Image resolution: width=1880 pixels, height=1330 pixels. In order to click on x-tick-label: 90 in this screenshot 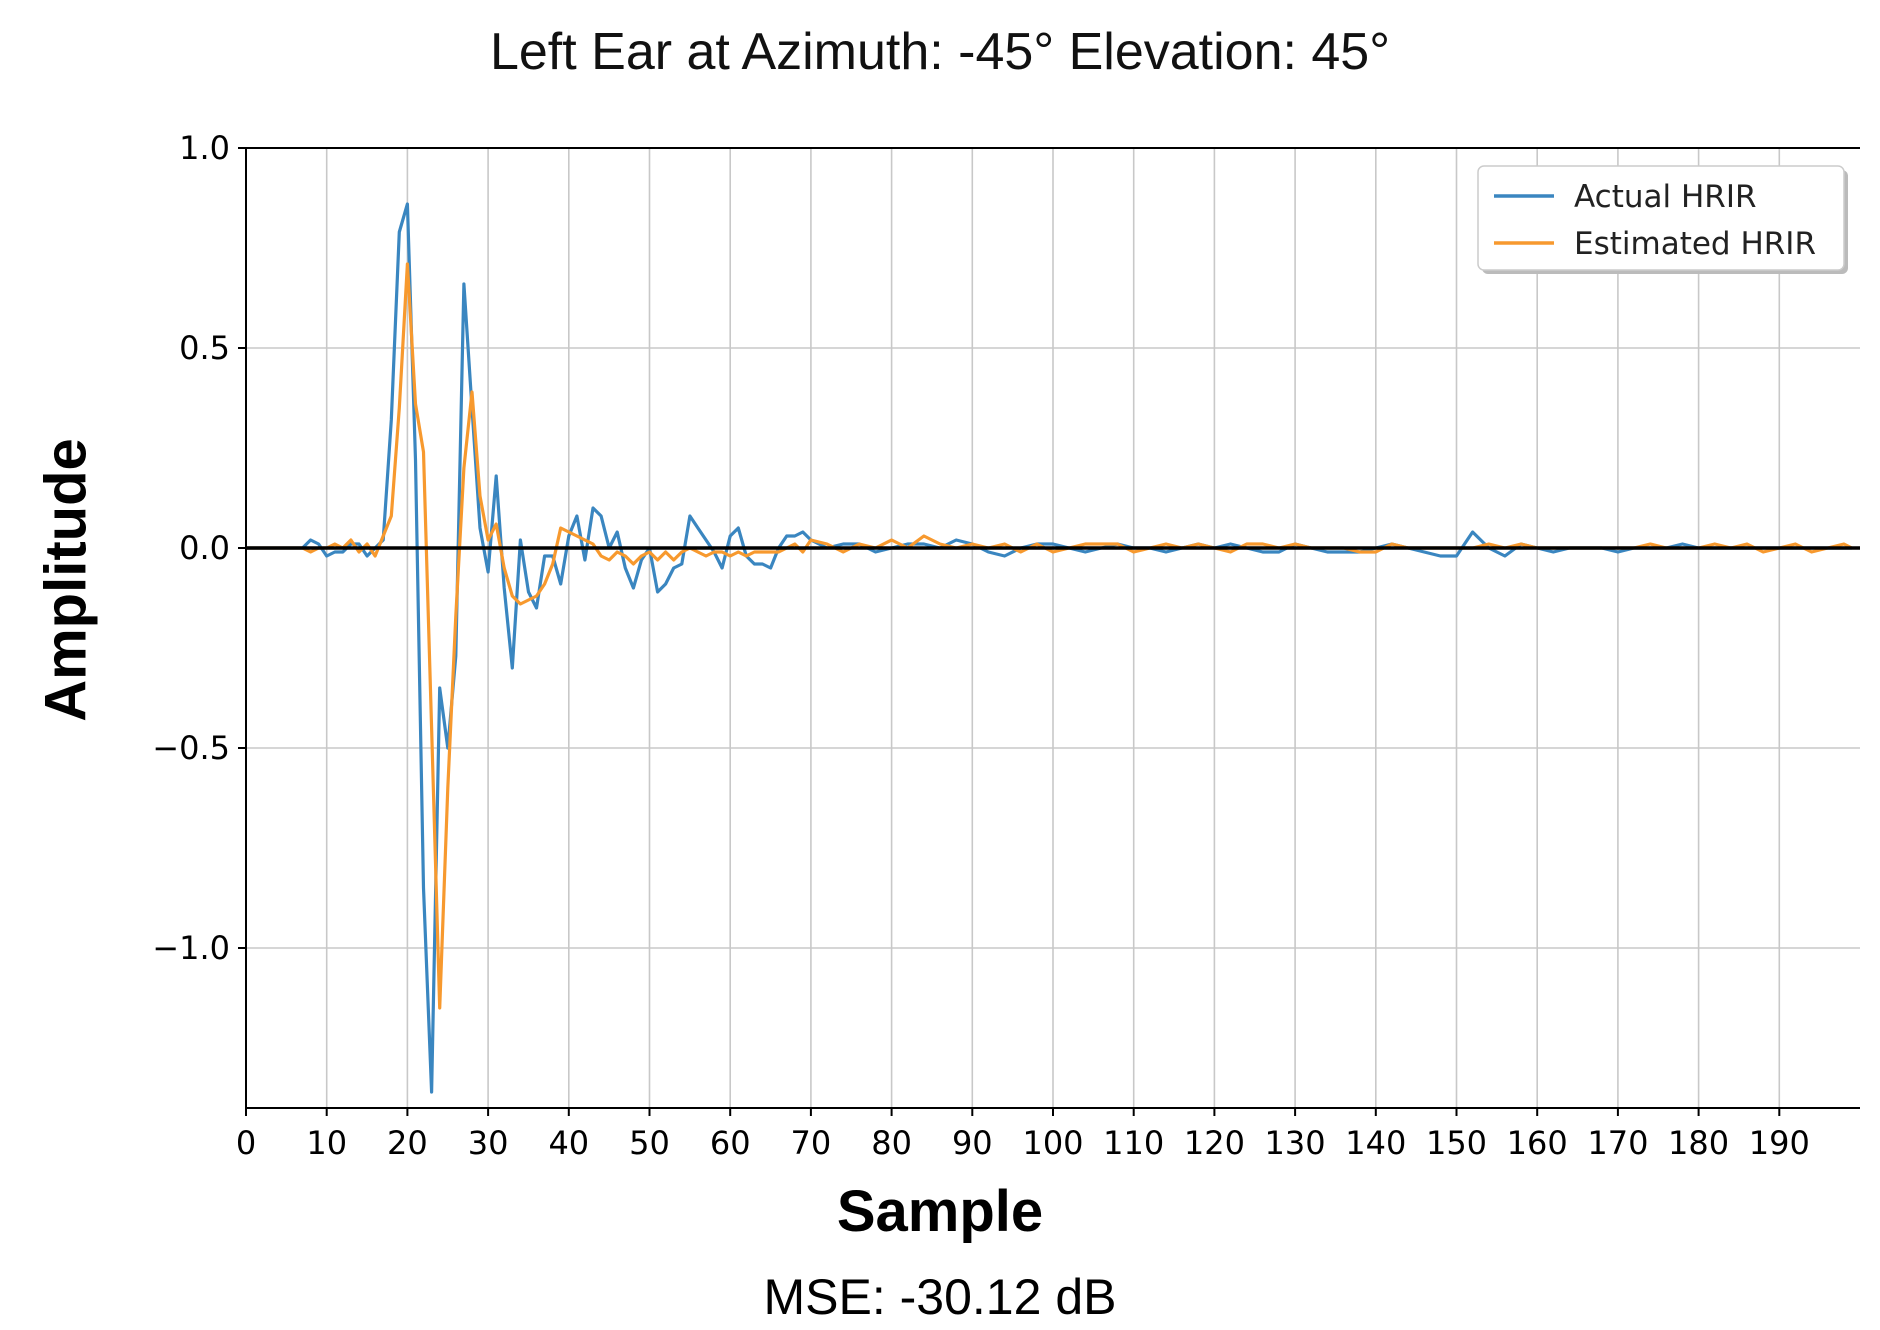, I will do `click(972, 1143)`.